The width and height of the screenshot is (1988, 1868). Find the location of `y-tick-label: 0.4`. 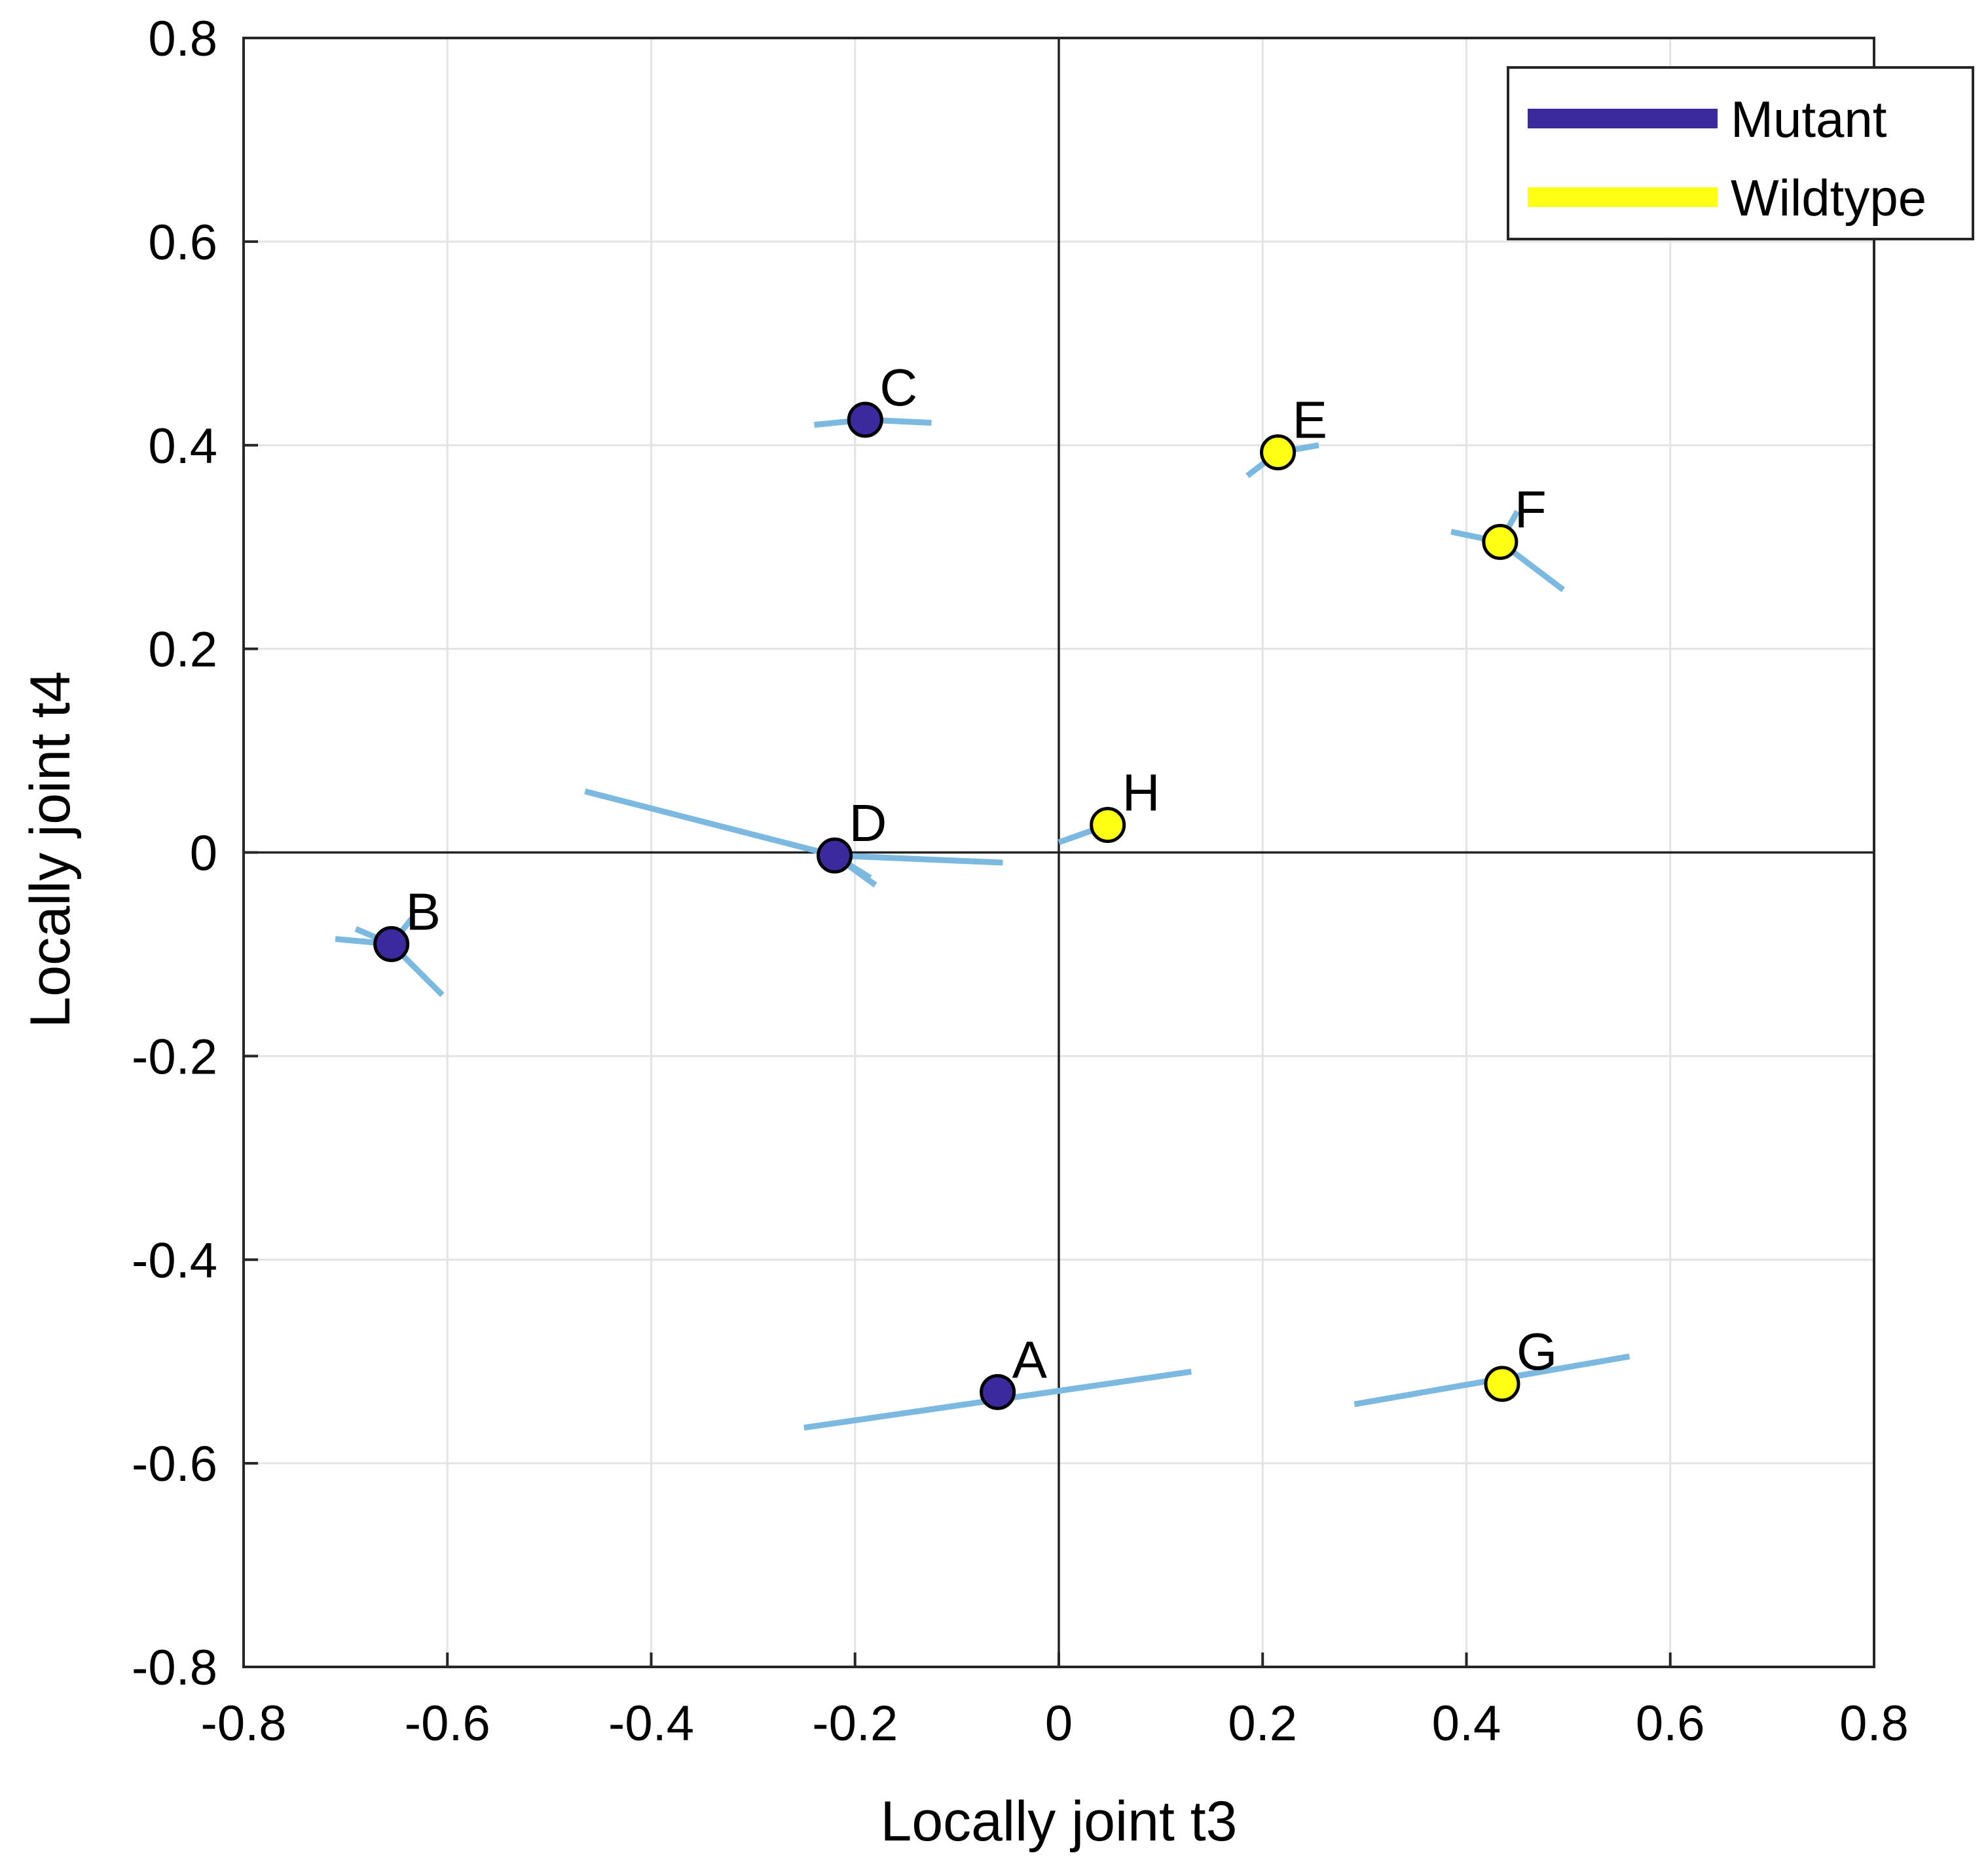

y-tick-label: 0.4 is located at coordinates (182, 446).